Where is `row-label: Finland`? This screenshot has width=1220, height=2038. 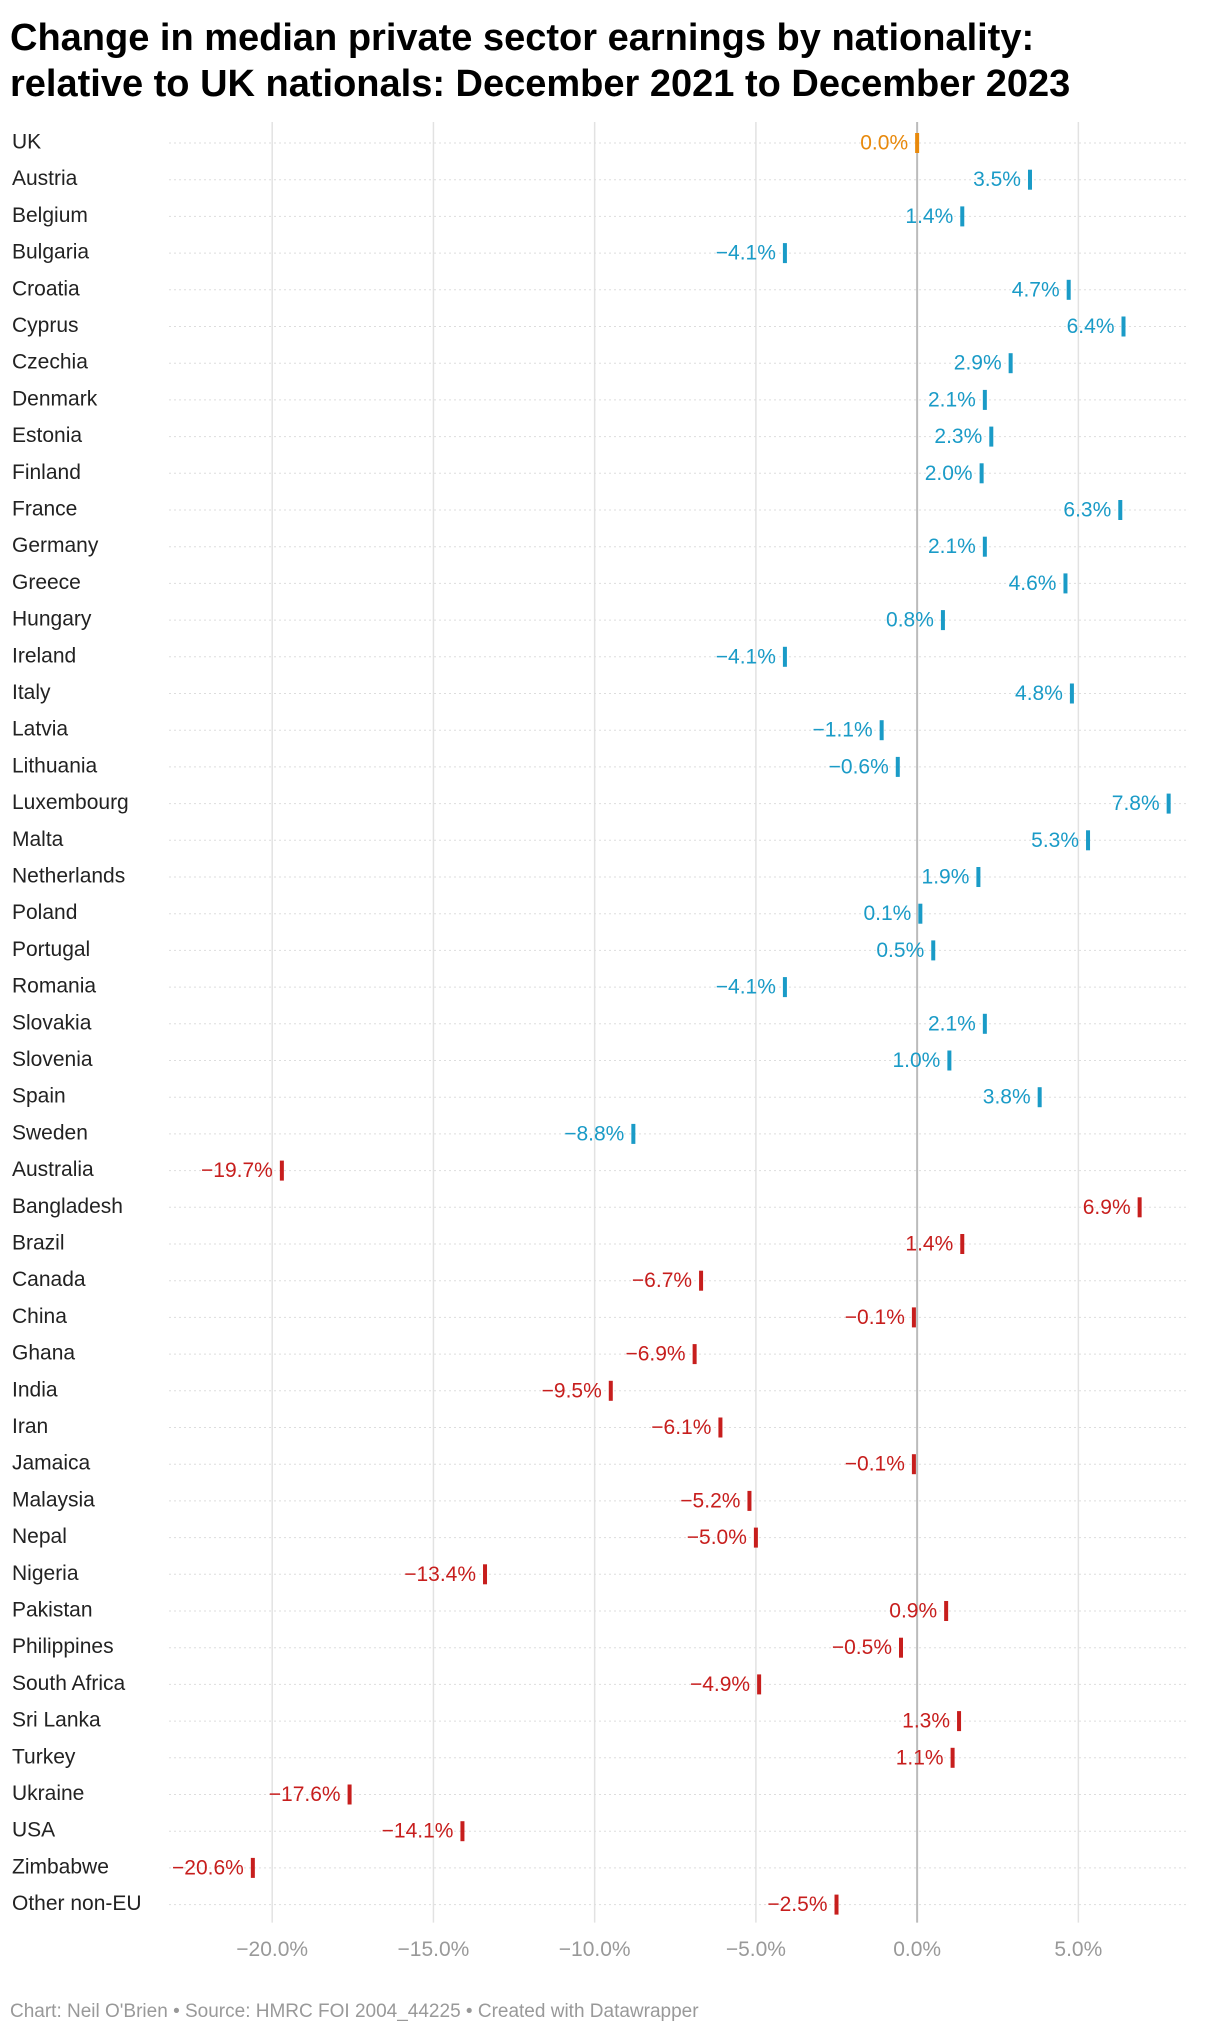
row-label: Finland is located at coordinates (46, 472).